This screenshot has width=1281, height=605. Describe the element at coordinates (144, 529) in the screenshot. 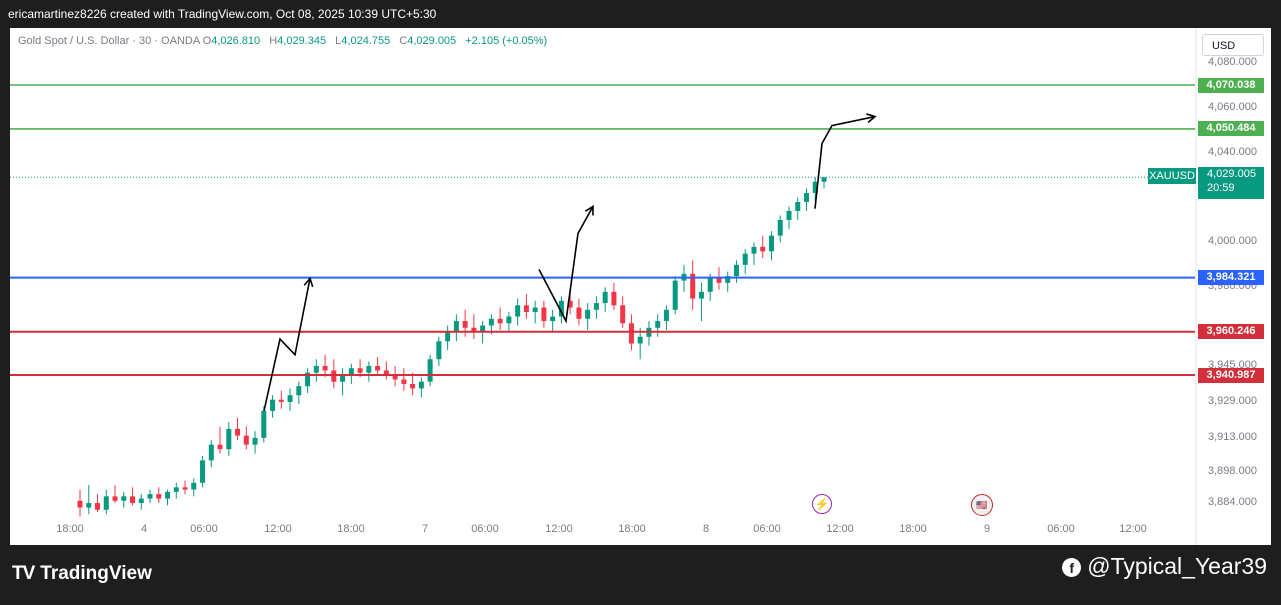

I see `time-tick-label: 4` at that location.